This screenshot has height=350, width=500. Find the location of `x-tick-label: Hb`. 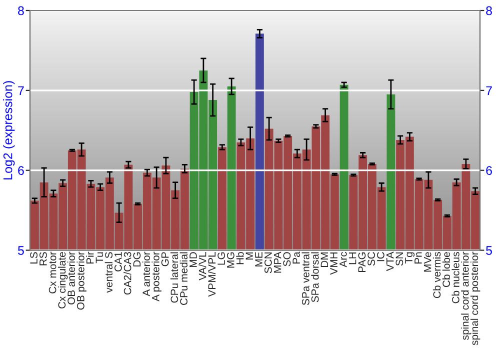

x-tick-label: Hb is located at coordinates (240, 258).